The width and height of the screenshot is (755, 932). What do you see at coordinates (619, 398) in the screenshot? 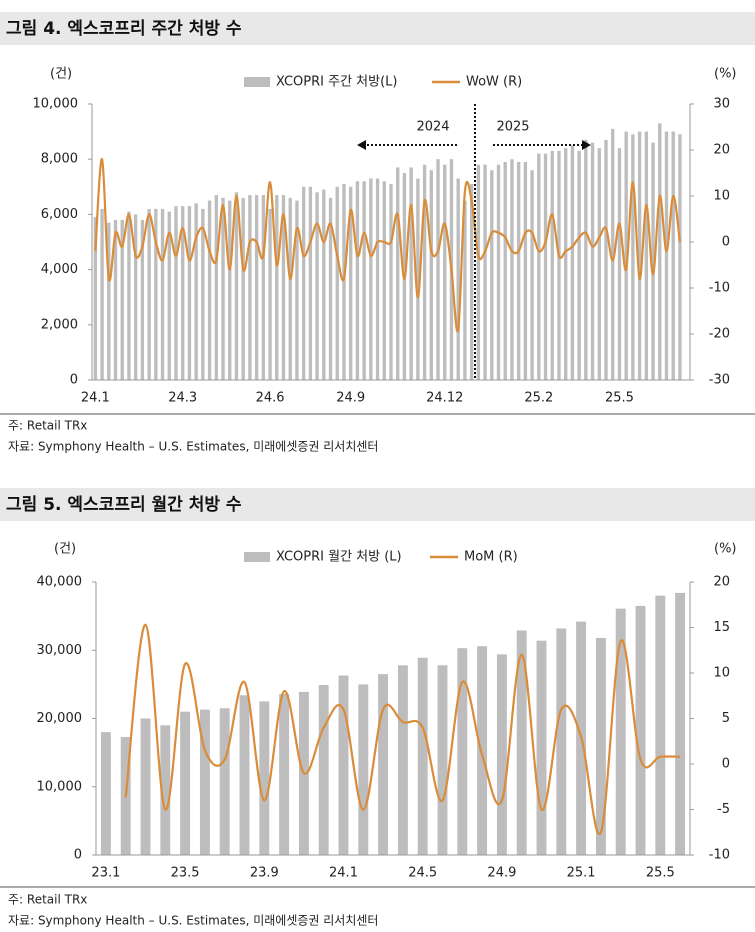
I see `x-tick-label: 25.5` at bounding box center [619, 398].